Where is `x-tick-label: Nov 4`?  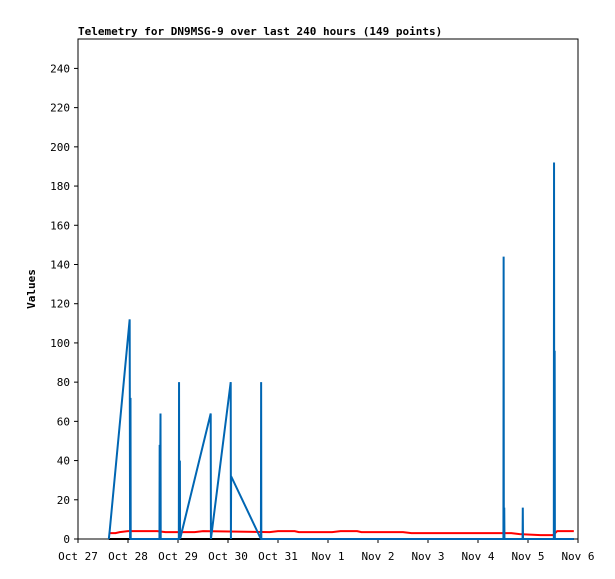 x-tick-label: Nov 4 is located at coordinates (477, 556).